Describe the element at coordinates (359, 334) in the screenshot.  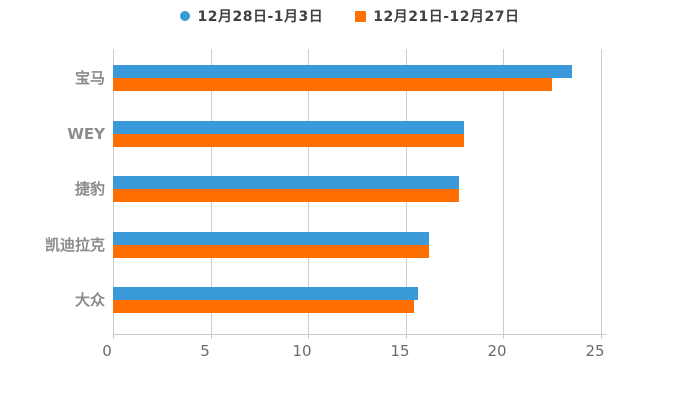
I see `x-axis-line` at that location.